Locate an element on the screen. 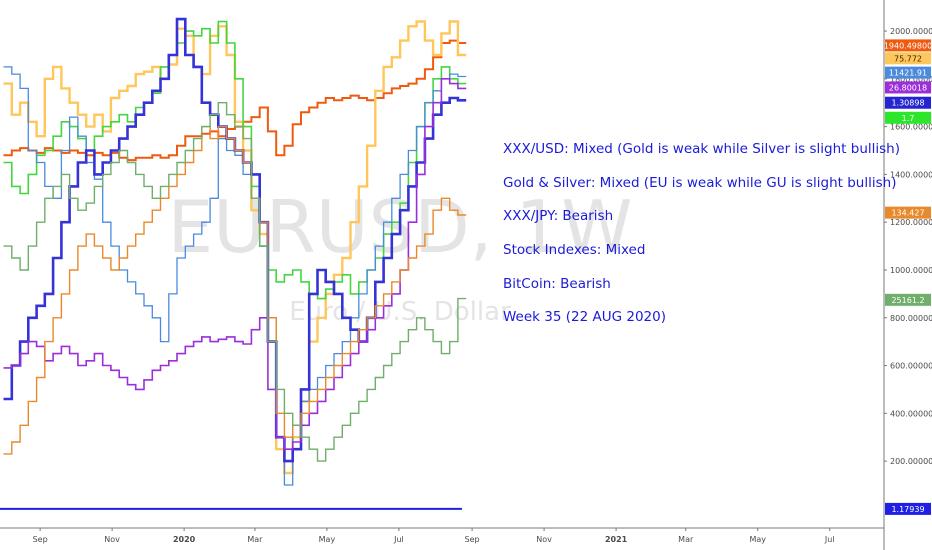 The height and width of the screenshot is (550, 932). x-tick-label-9: Mar is located at coordinates (686, 539).